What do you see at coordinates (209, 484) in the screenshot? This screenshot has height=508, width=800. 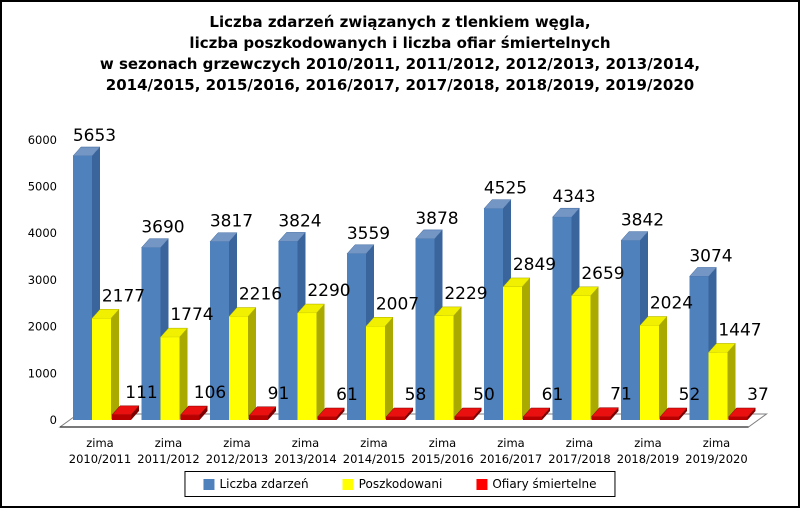 I see `legend-swatch-blue` at bounding box center [209, 484].